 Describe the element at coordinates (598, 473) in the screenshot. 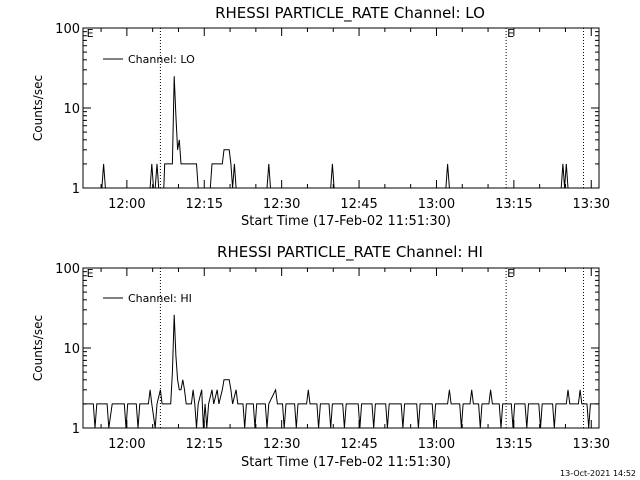

I see `footer-timestamp: 13-Oct-2021 14:52` at that location.